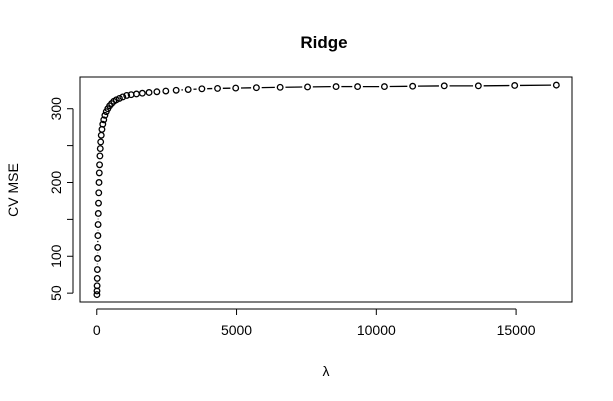 This screenshot has width=613, height=401. What do you see at coordinates (61, 199) in the screenshot?
I see `y-axis: 50 100 200 300` at bounding box center [61, 199].